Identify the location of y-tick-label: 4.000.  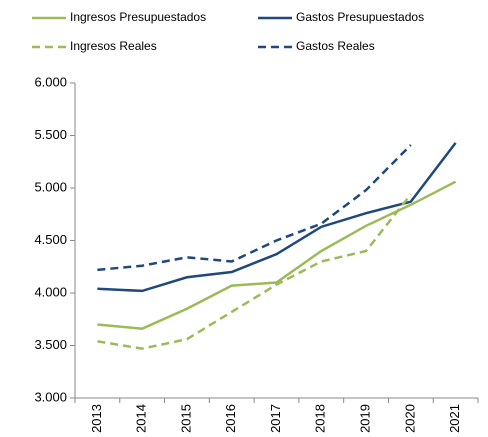
(50, 291).